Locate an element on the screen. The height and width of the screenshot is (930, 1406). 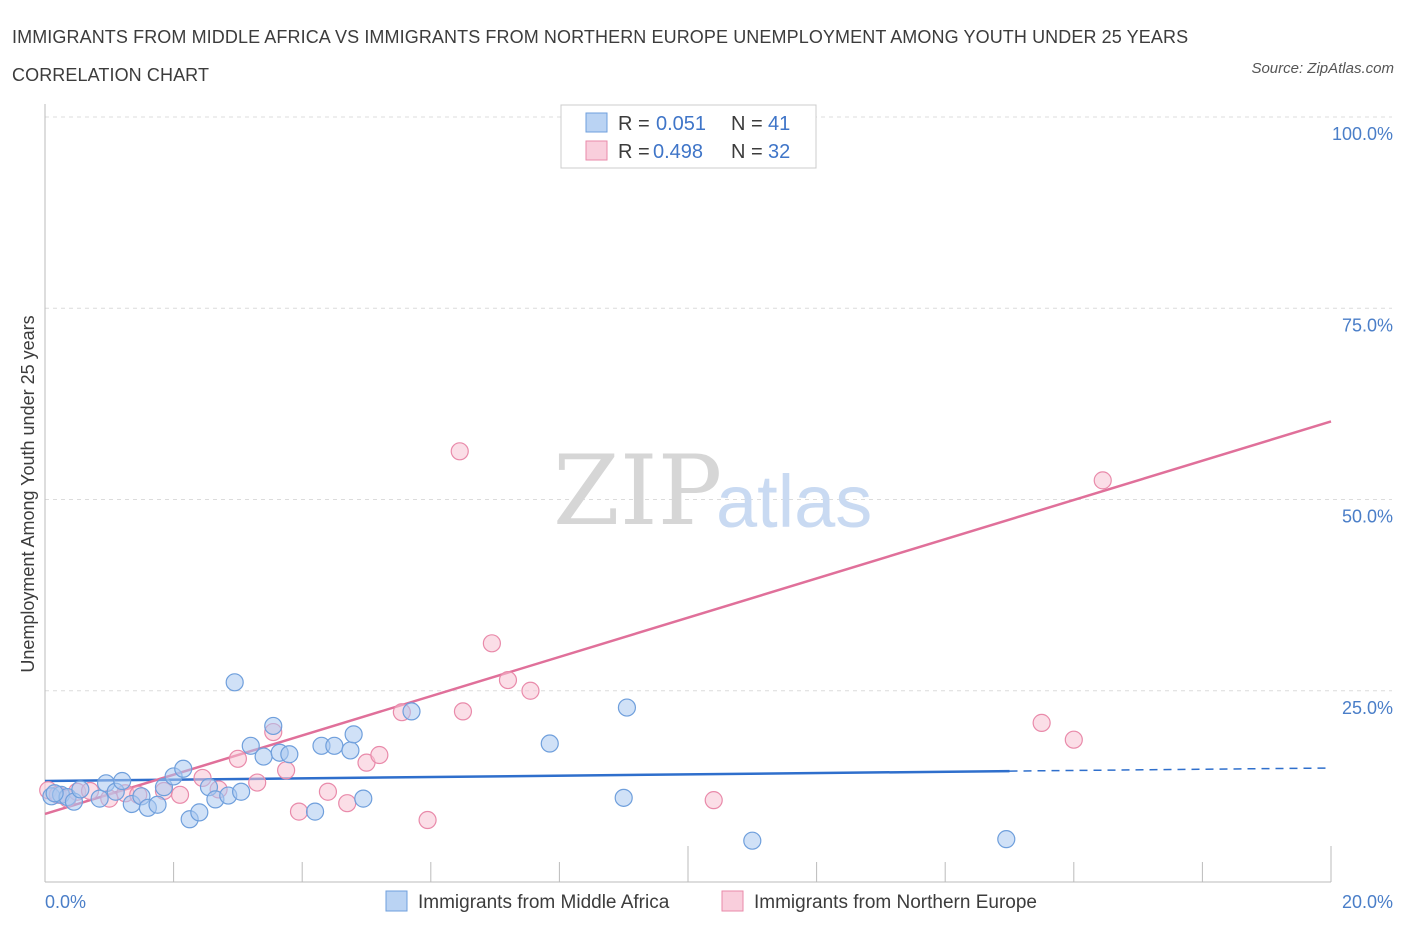
stats-n-value-2: 32 is located at coordinates (779, 152).